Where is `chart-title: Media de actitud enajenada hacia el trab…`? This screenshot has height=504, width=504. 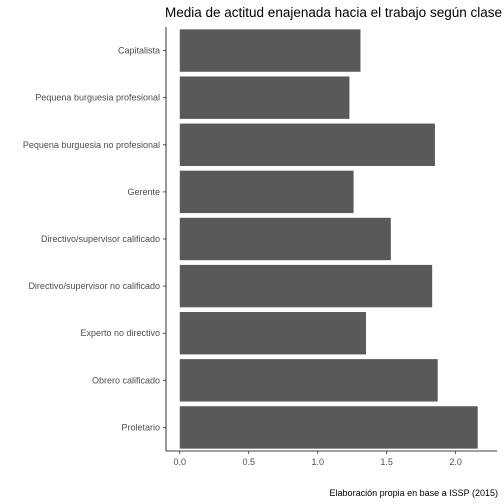
chart-title: Media de actitud enajenada hacia el trab… is located at coordinates (334, 12).